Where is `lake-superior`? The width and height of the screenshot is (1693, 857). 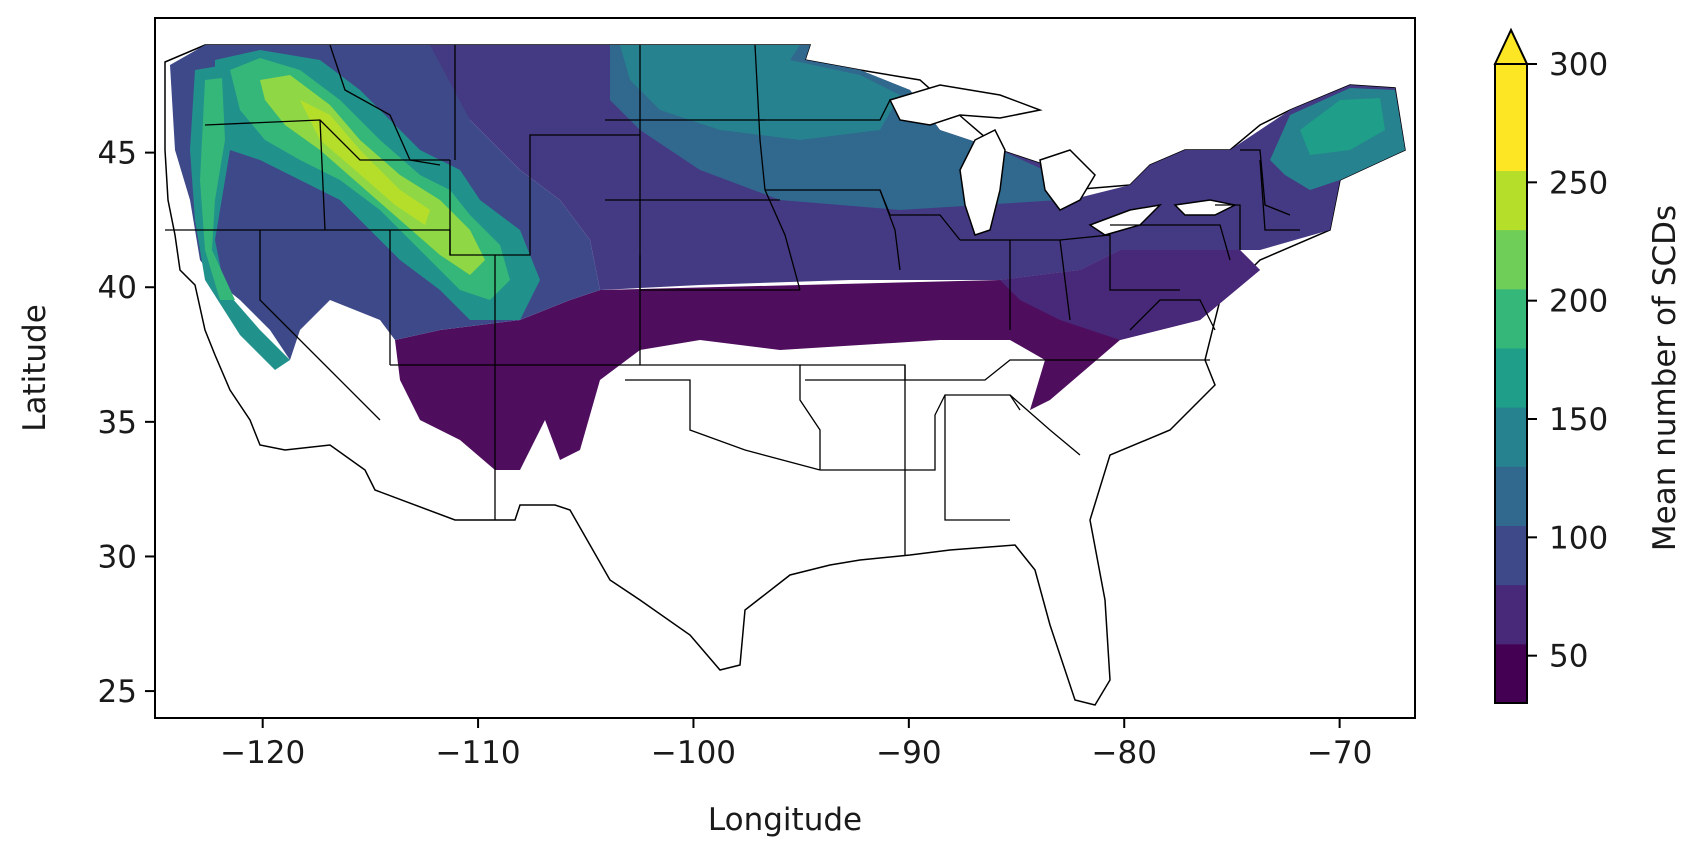
lake-superior is located at coordinates (965, 105).